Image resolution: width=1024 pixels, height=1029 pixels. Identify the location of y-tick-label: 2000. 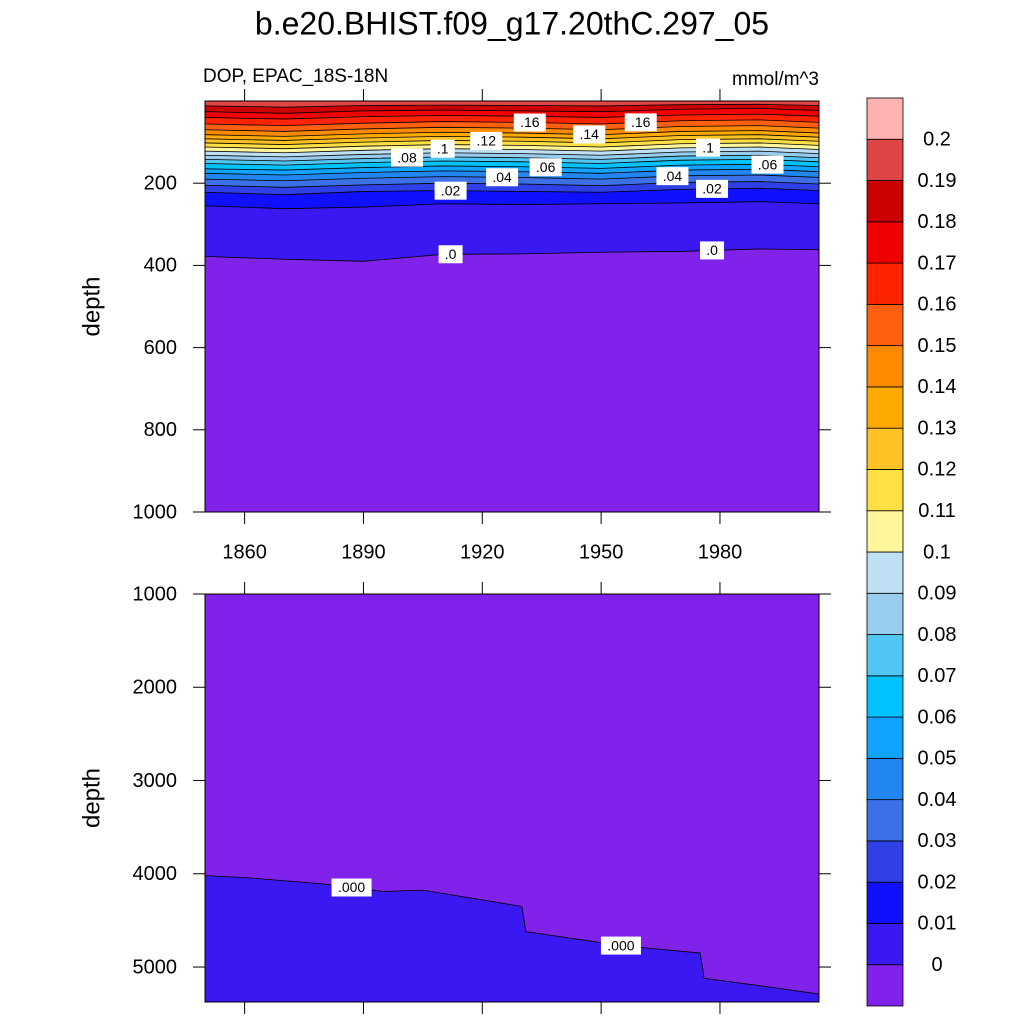
(155, 688).